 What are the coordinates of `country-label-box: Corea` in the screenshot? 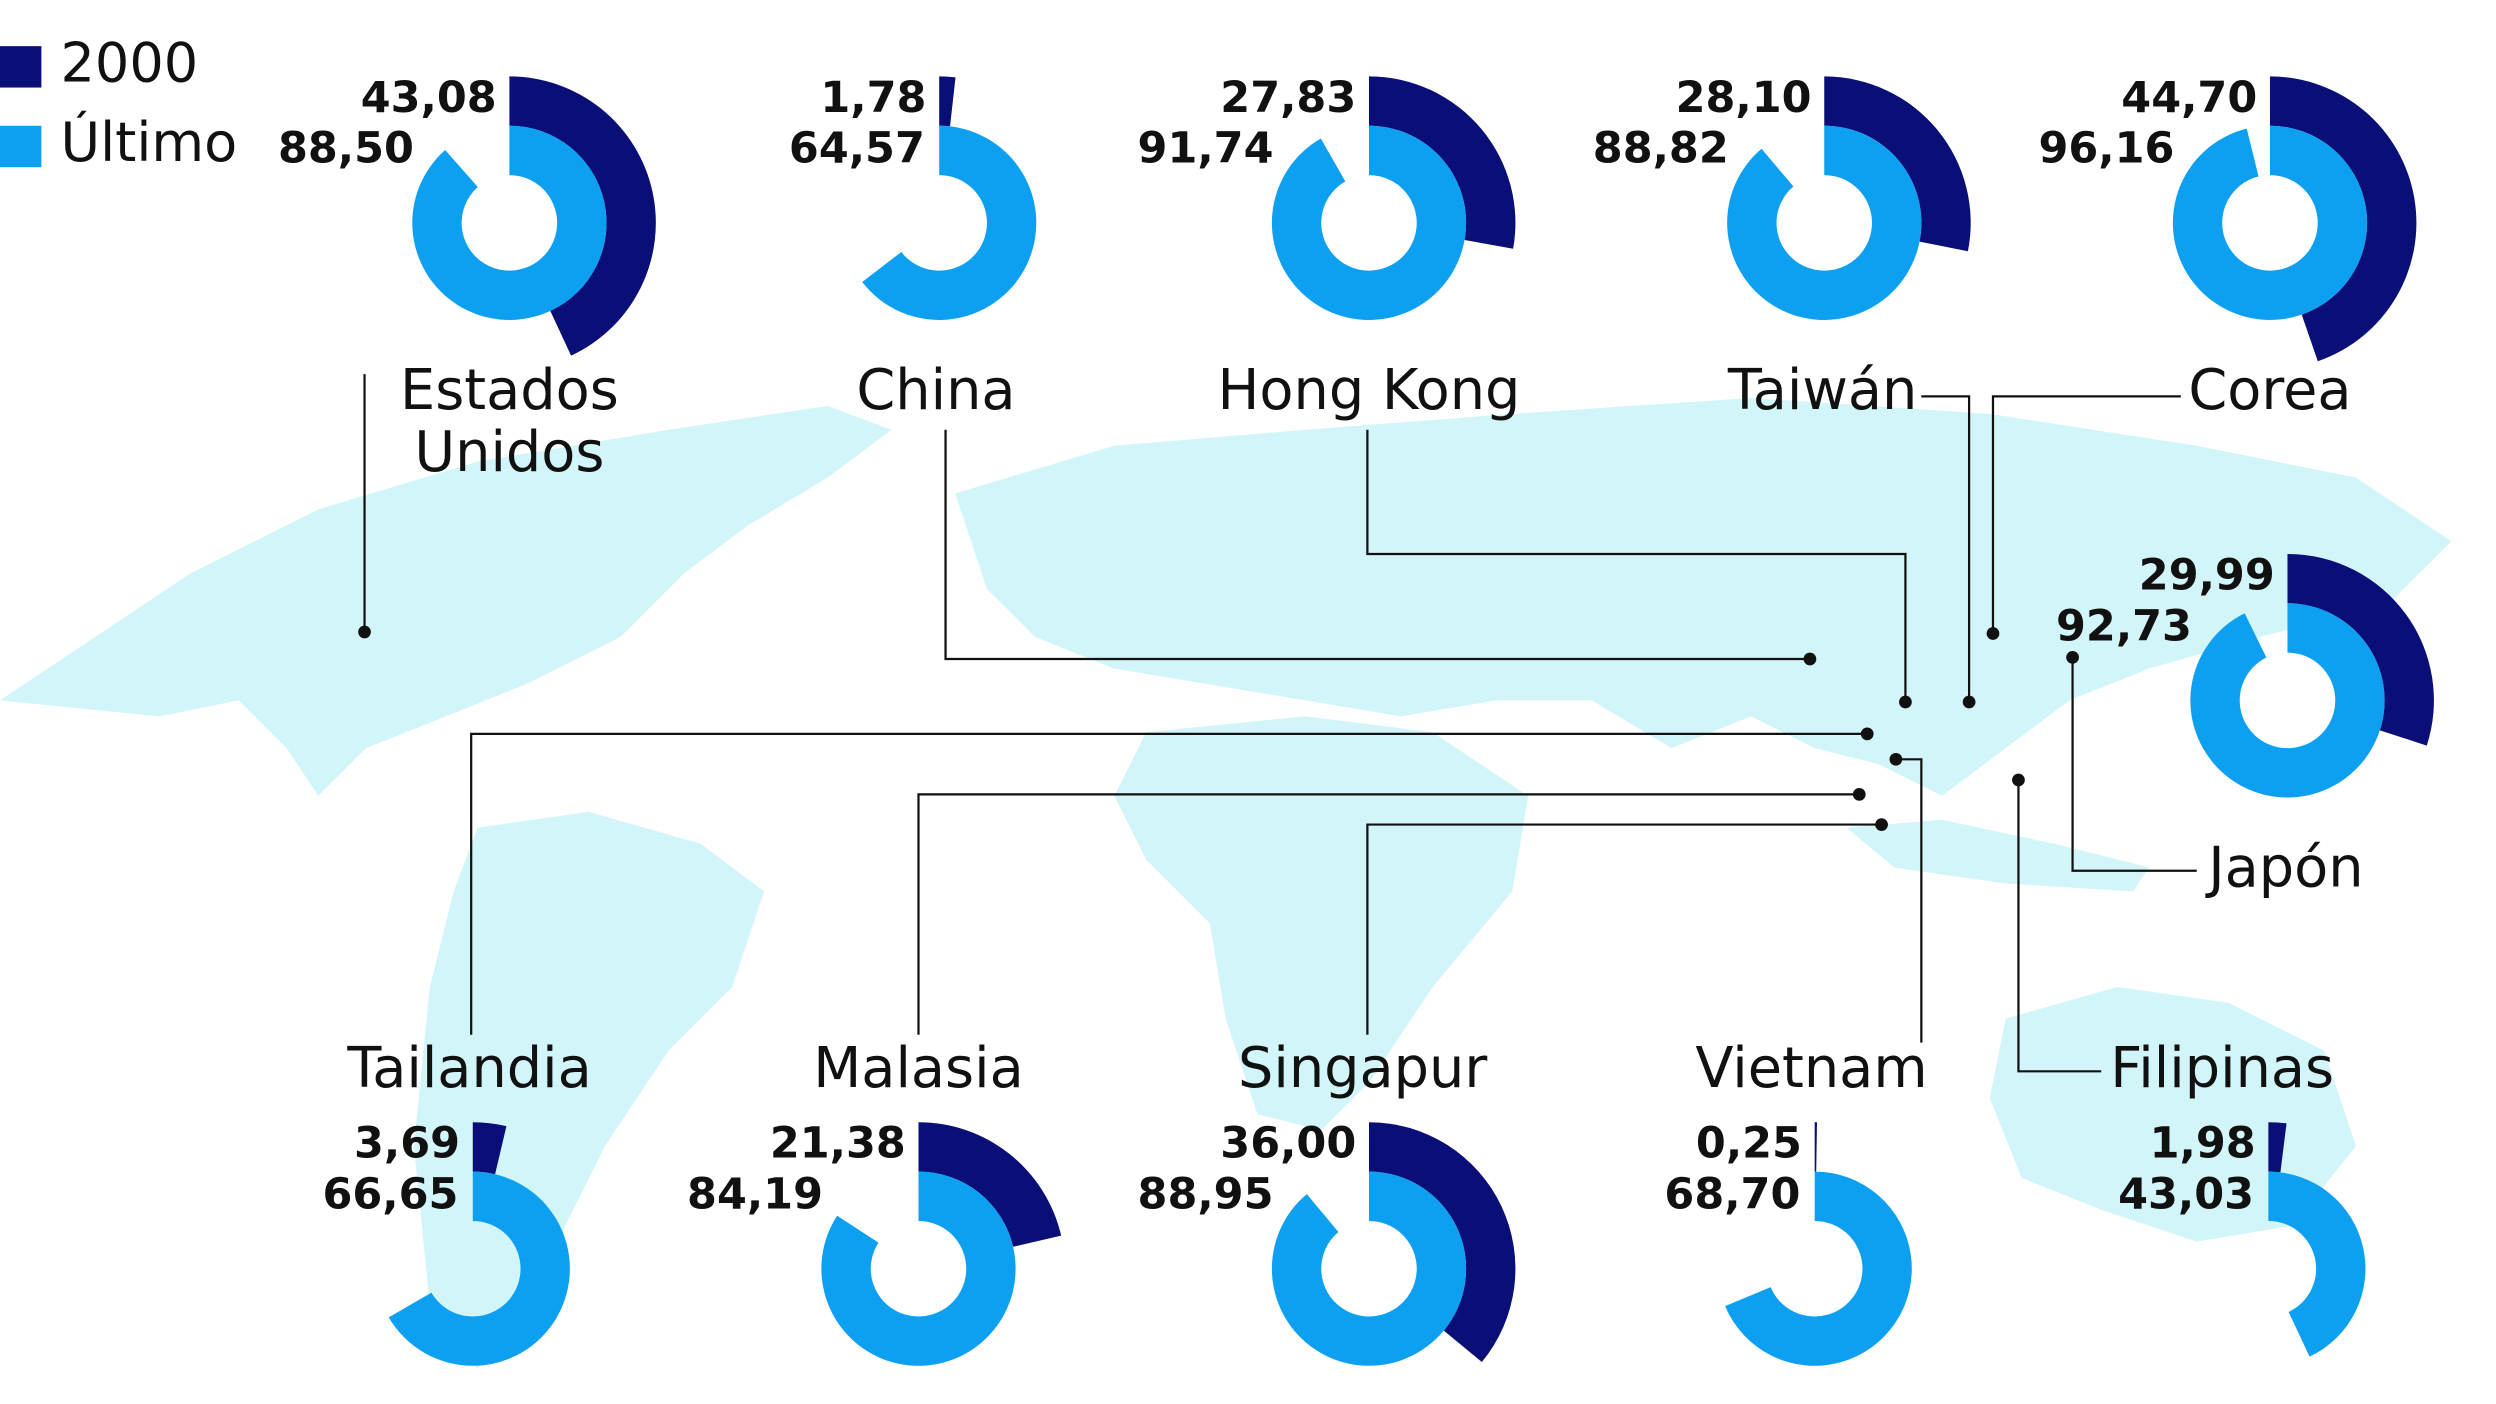 It's located at (2270, 392).